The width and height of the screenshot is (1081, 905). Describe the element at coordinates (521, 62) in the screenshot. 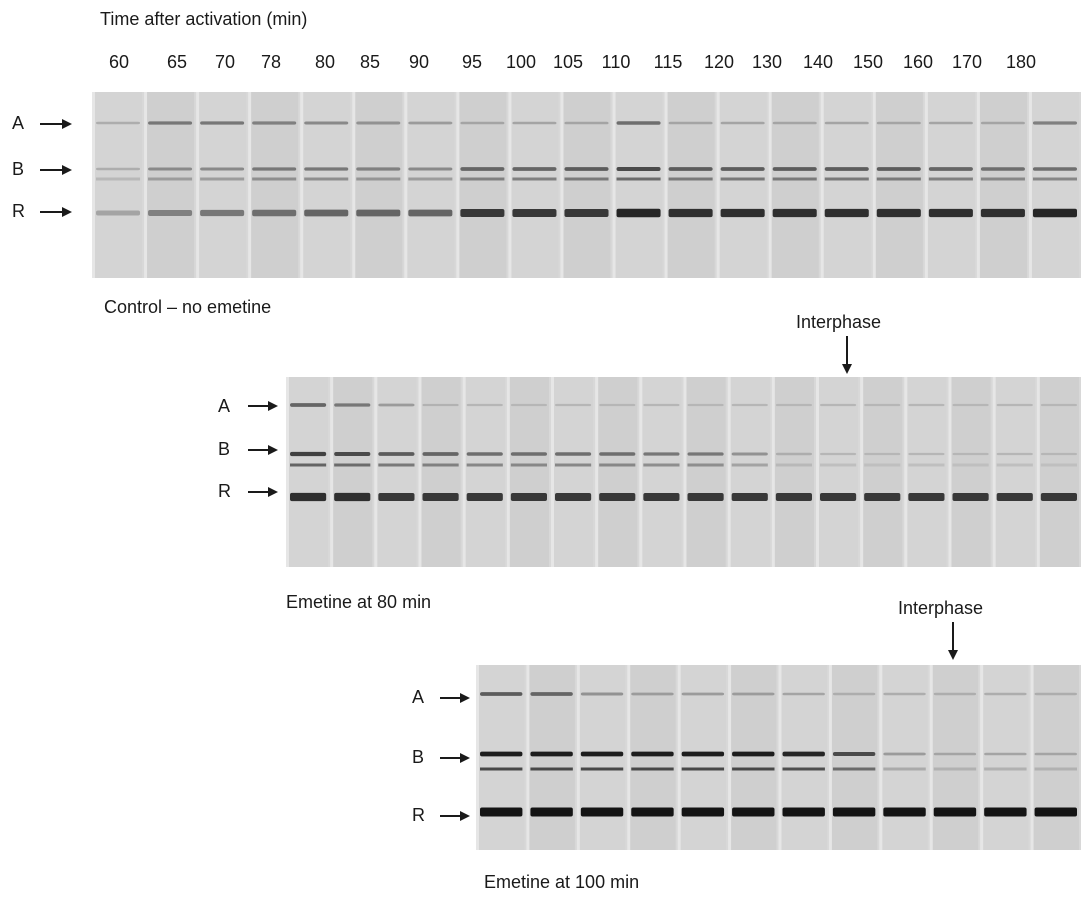

I see `time-label: 100` at that location.